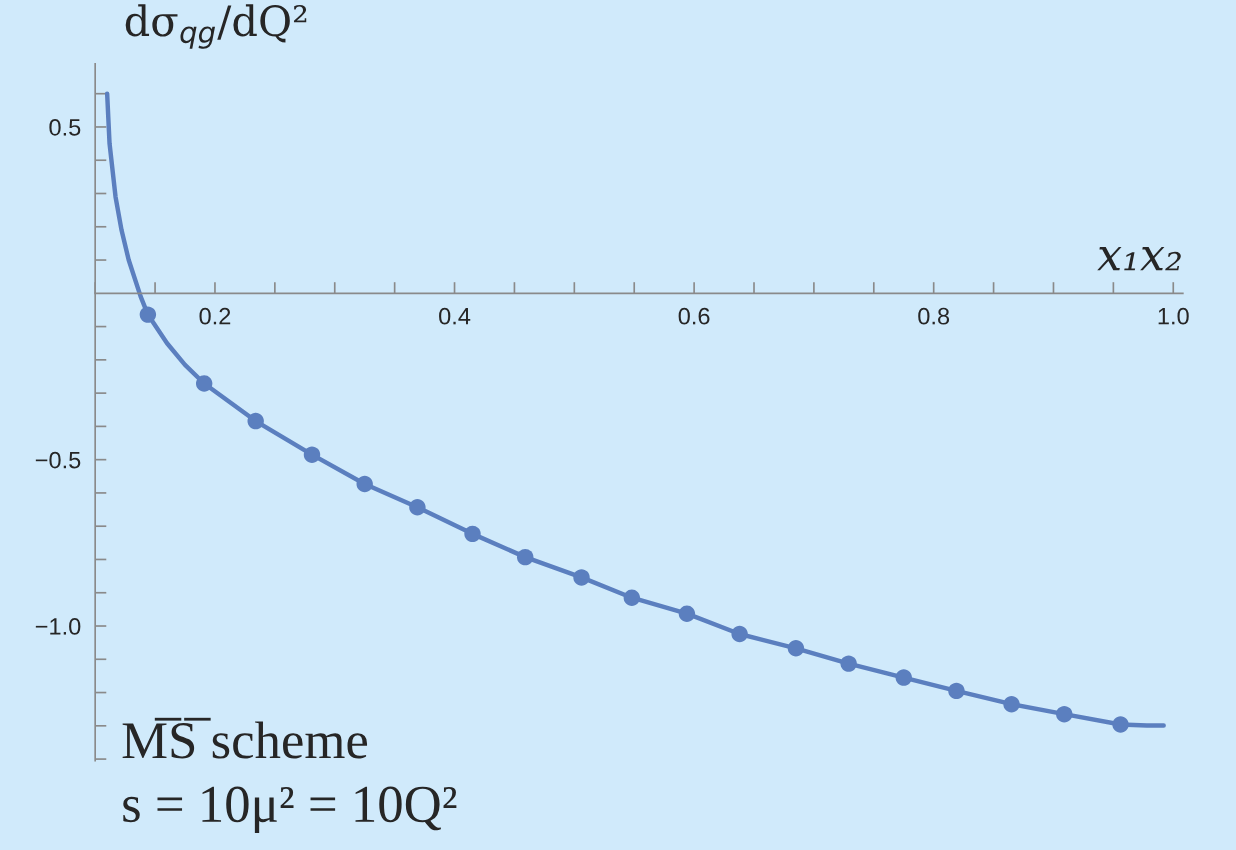 The height and width of the screenshot is (850, 1236). Describe the element at coordinates (1173, 316) in the screenshot. I see `x-tick-label: 1.0` at that location.